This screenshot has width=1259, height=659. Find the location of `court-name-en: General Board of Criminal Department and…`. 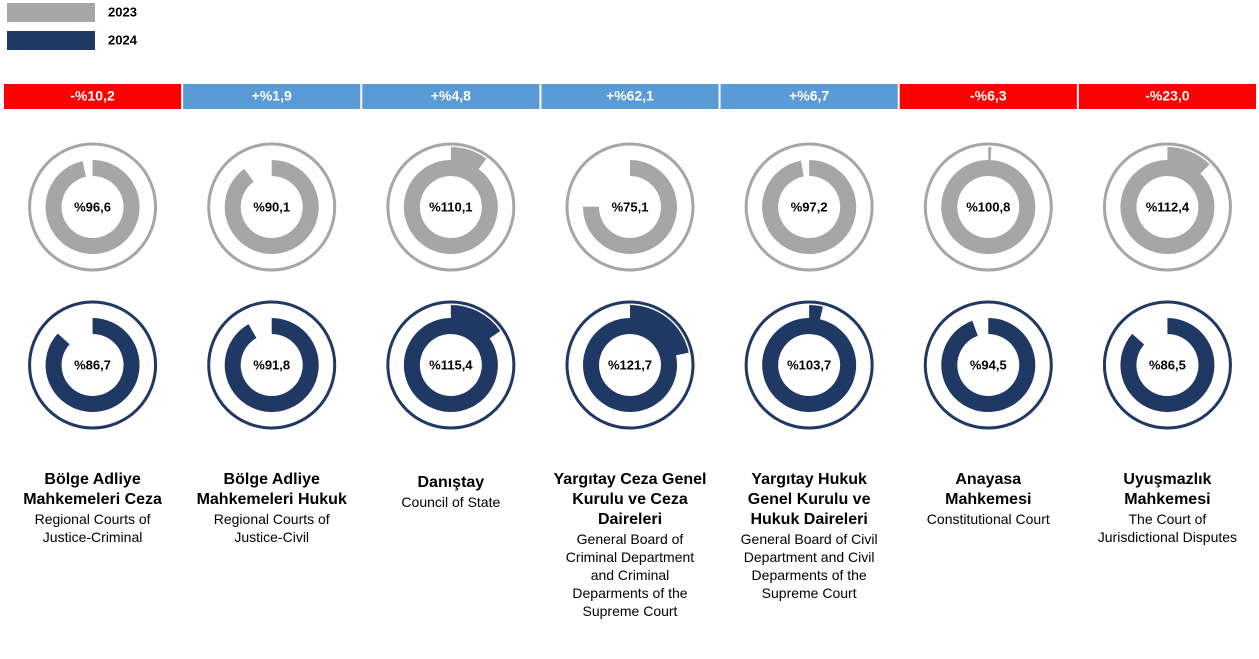

court-name-en: General Board of Criminal Department and… is located at coordinates (630, 575).